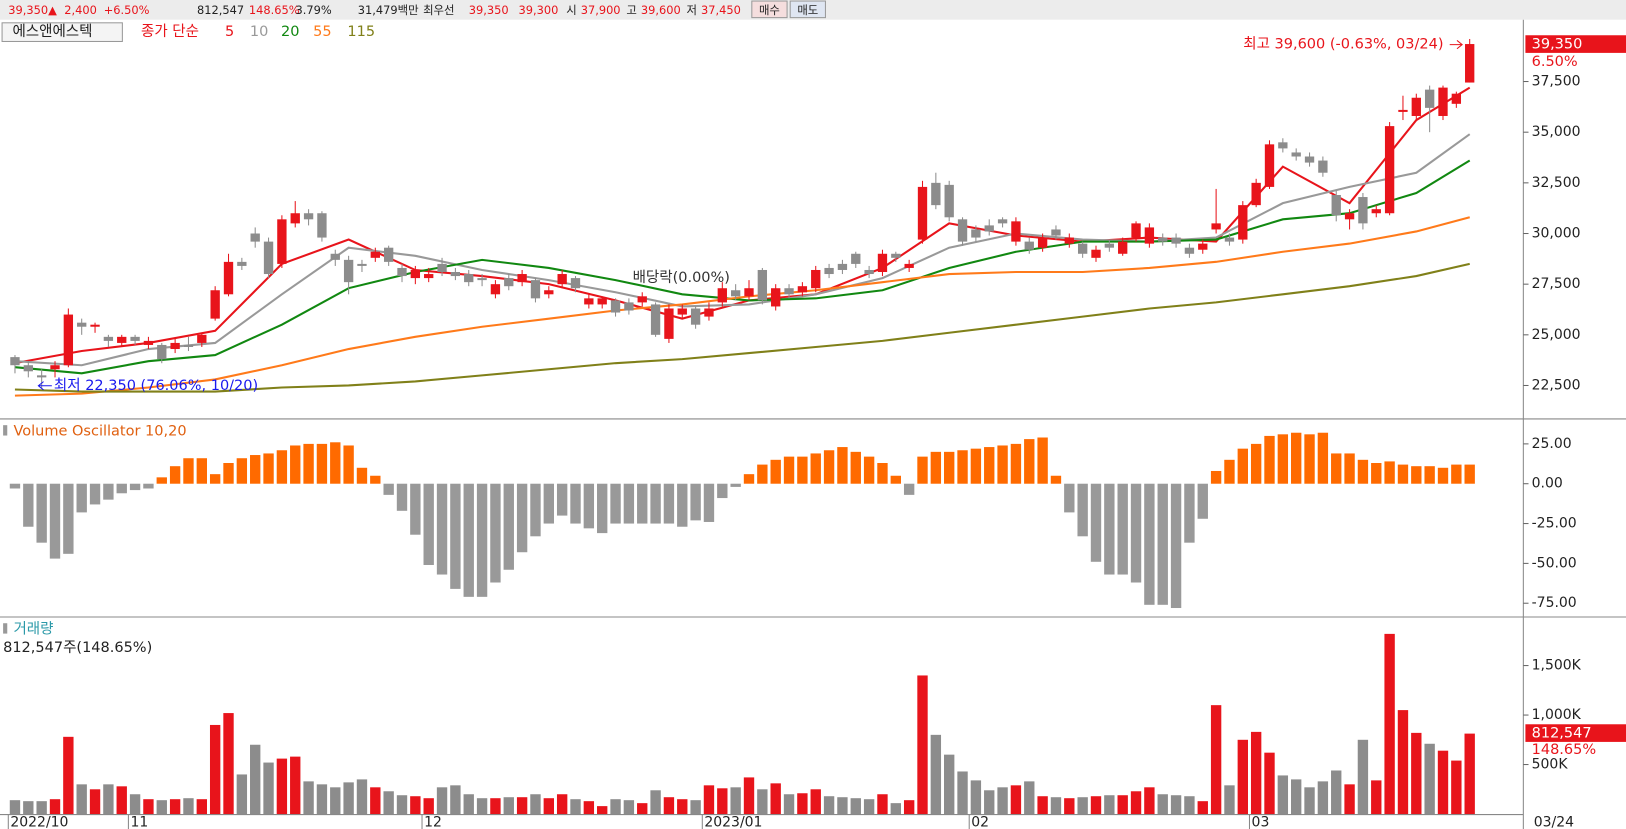 The image size is (1626, 829). Describe the element at coordinates (1456, 45) in the screenshot. I see `high-arrow` at that location.